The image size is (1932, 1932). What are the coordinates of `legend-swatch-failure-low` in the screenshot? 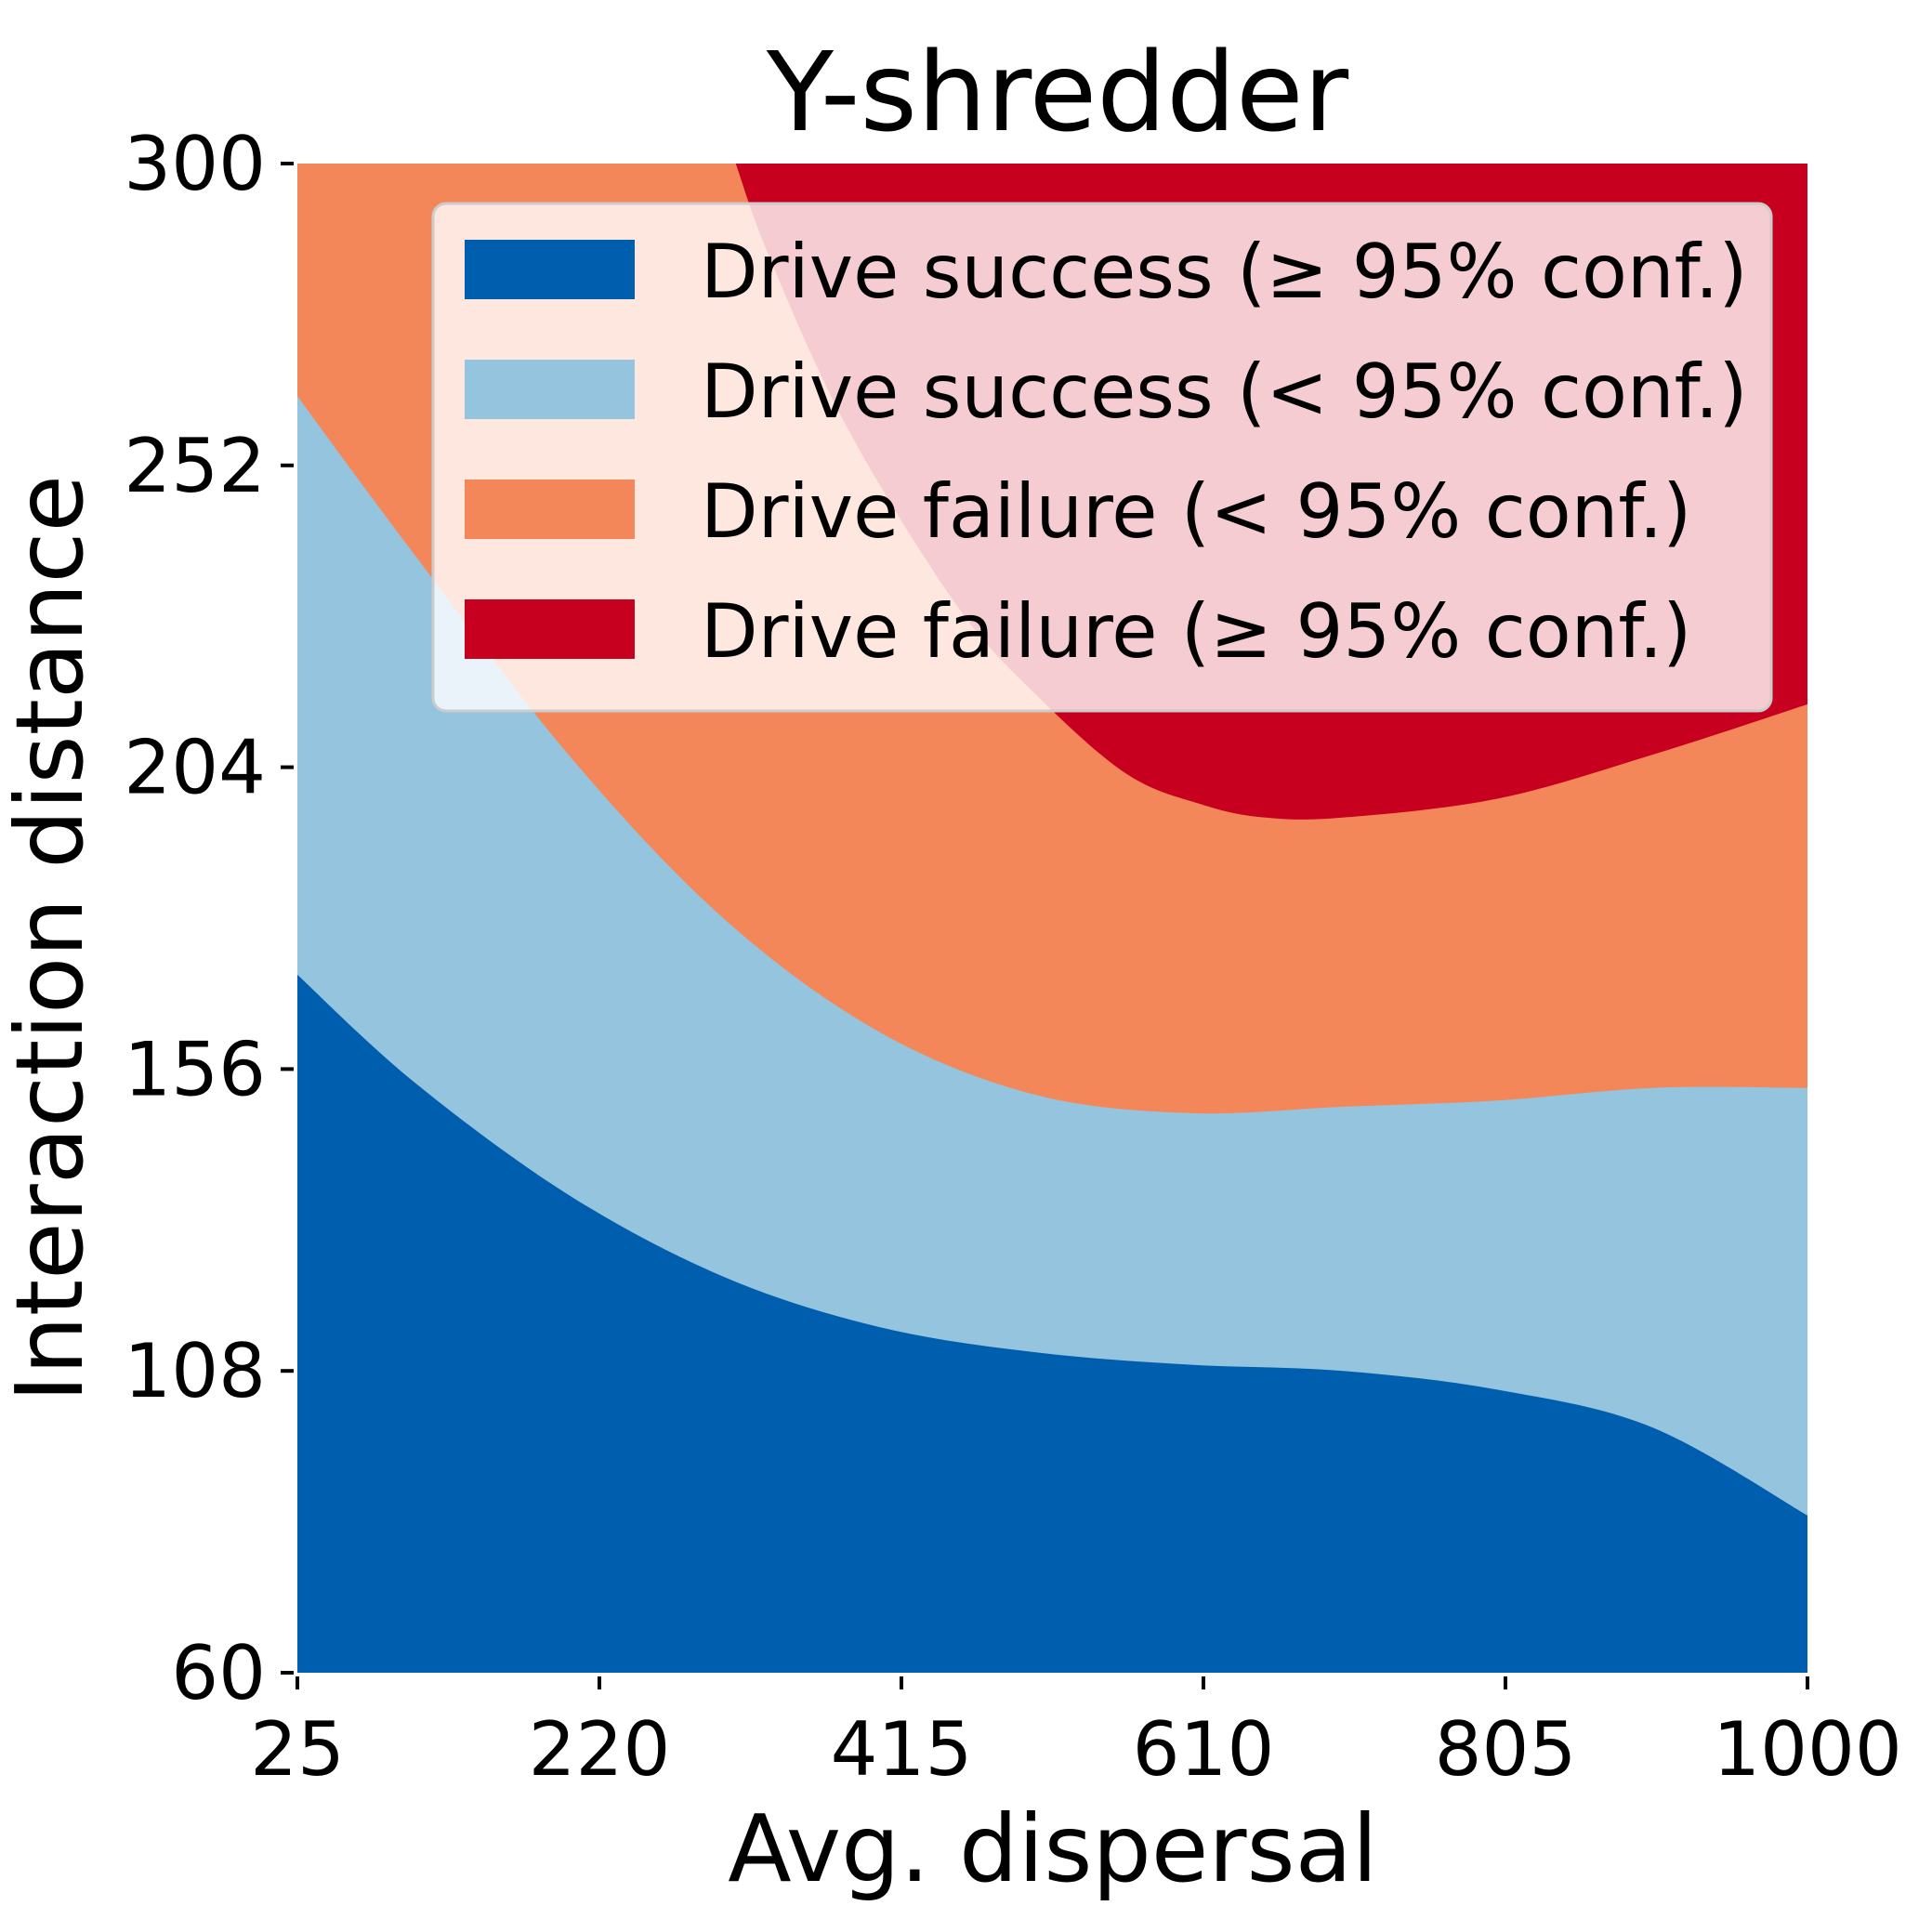 It's located at (550, 509).